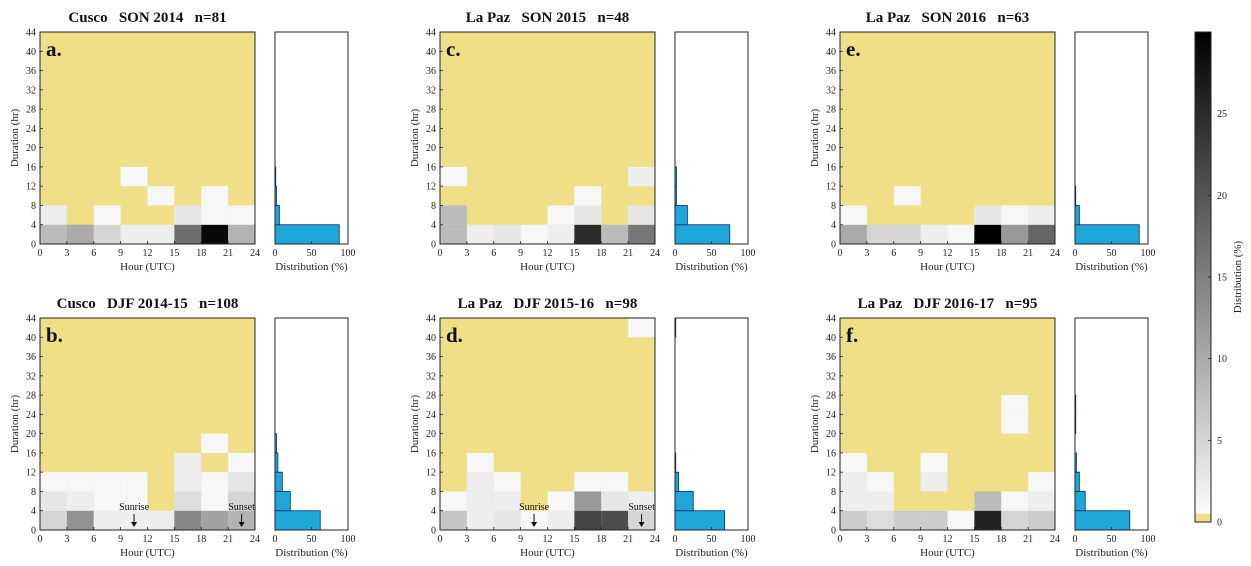 The width and height of the screenshot is (1251, 566). I want to click on colorbar-zero-band, so click(1203, 517).